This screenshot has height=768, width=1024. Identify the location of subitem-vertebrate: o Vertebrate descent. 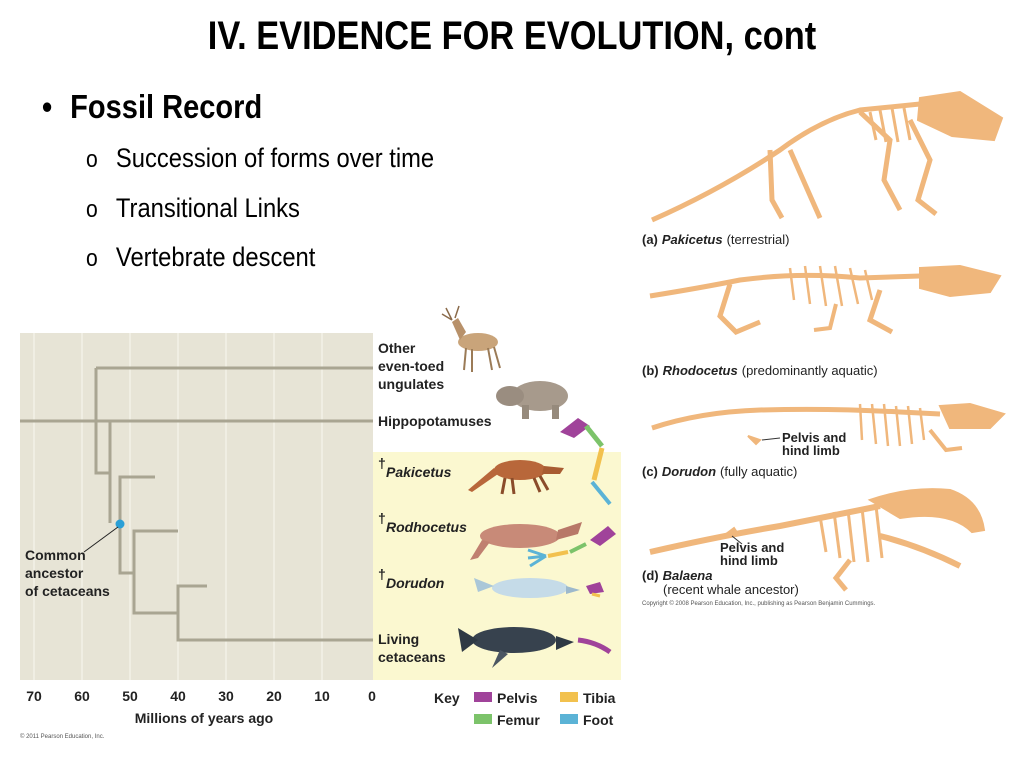
(200, 257).